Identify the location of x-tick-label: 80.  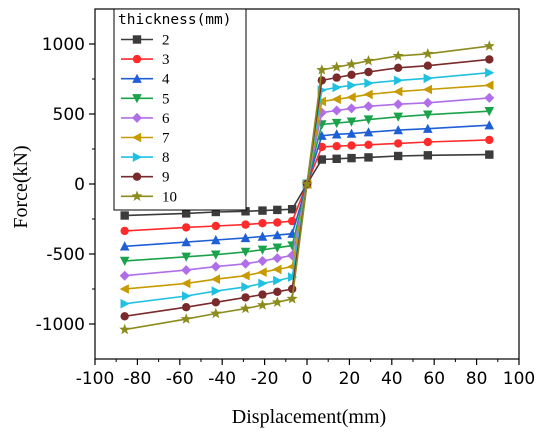
(477, 379).